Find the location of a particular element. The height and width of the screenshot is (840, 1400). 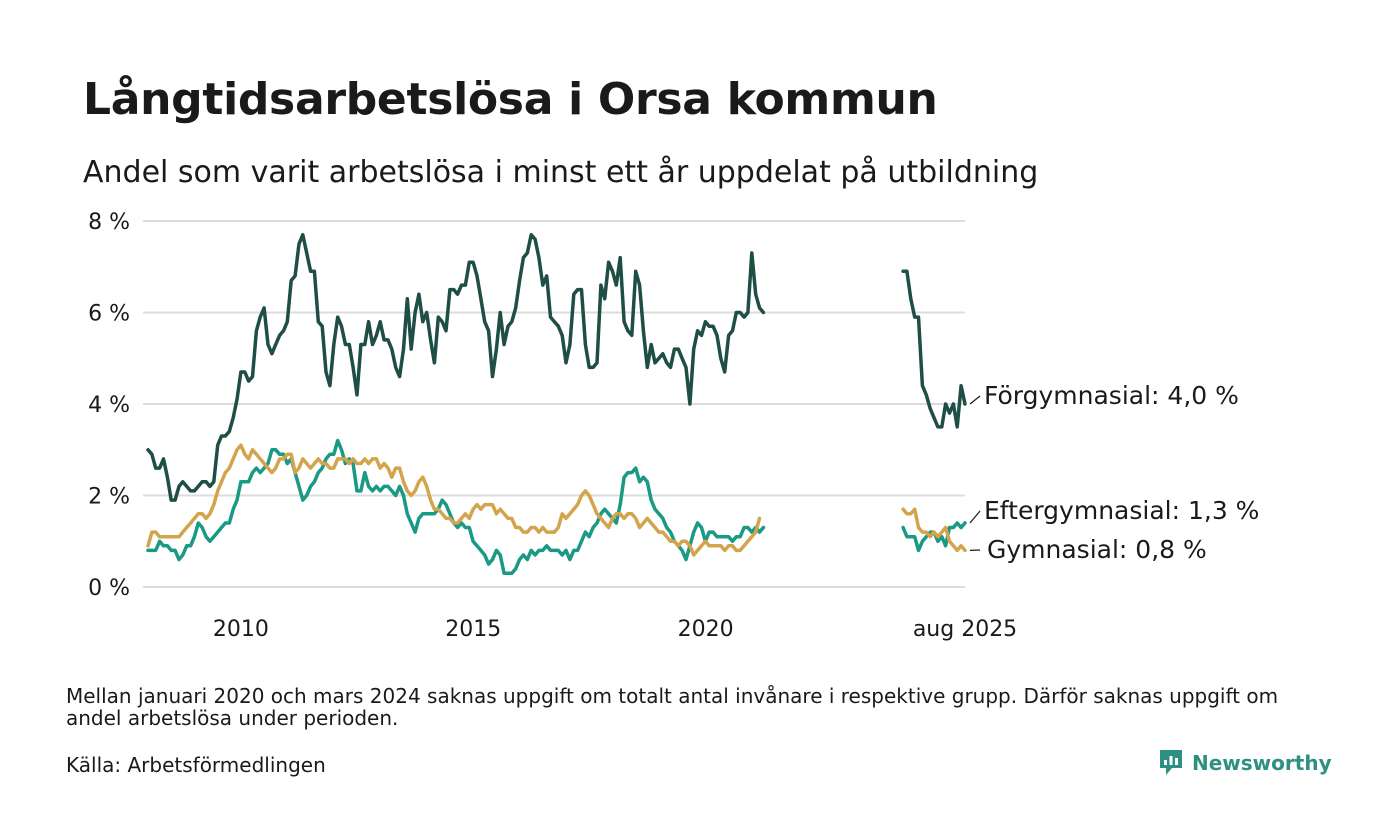

y-tick-label-2: 4 % is located at coordinates (109, 405).